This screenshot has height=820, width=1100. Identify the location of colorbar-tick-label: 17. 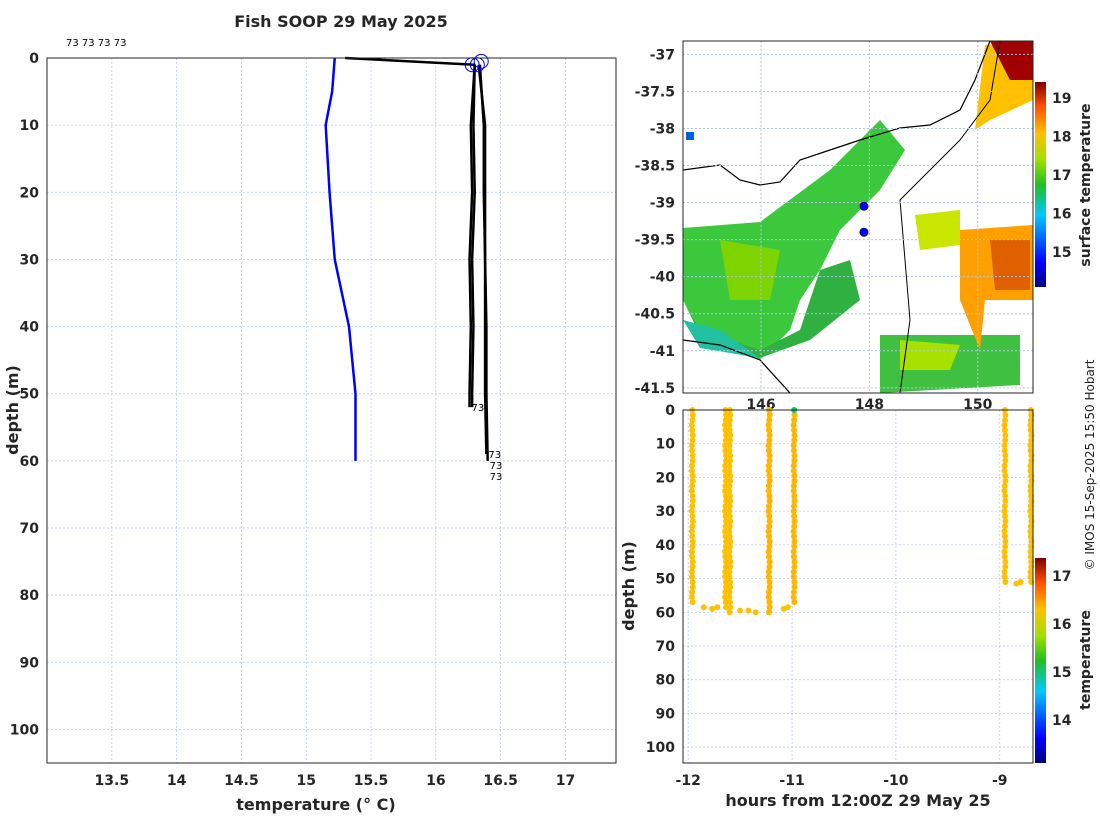
(1061, 176).